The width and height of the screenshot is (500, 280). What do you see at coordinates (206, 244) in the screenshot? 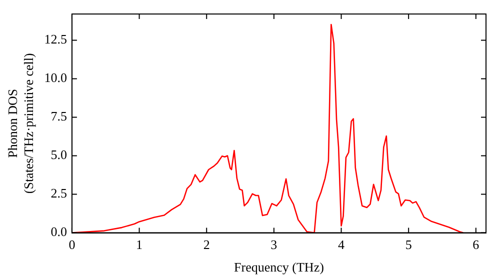
I see `x-tick-label: 2` at bounding box center [206, 244].